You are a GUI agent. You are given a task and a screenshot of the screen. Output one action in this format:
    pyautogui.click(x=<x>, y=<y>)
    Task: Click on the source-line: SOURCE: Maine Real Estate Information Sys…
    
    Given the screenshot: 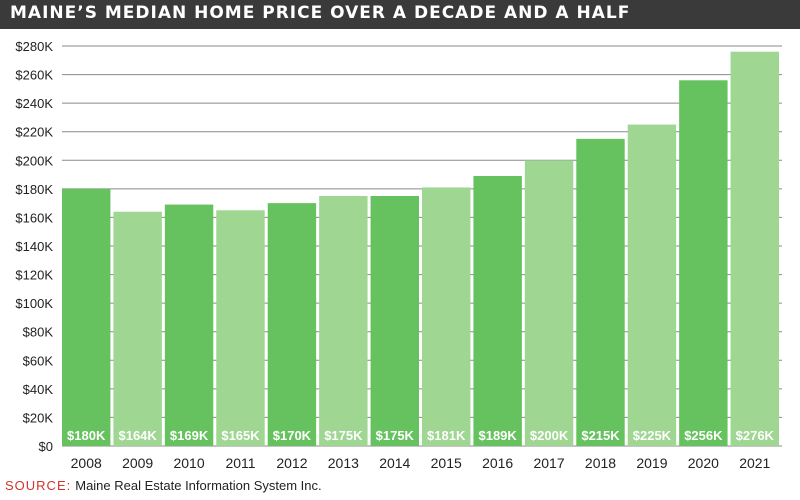 What is the action you would take?
    pyautogui.click(x=163, y=485)
    